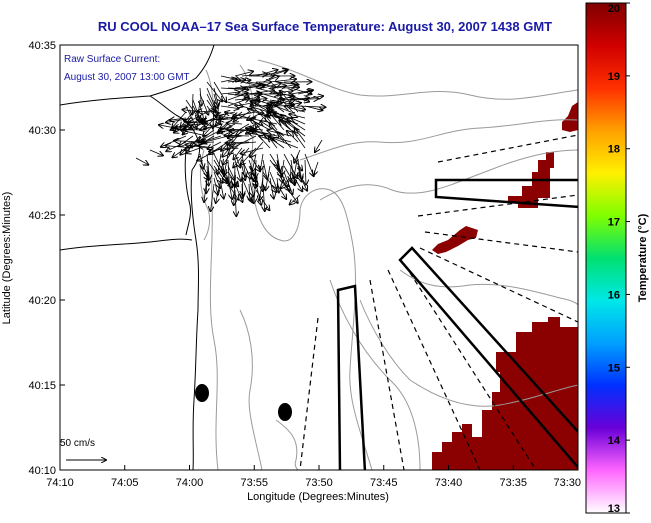 This screenshot has width=651, height=523. I want to click on colorbar-tick-label: 16, so click(614, 295).